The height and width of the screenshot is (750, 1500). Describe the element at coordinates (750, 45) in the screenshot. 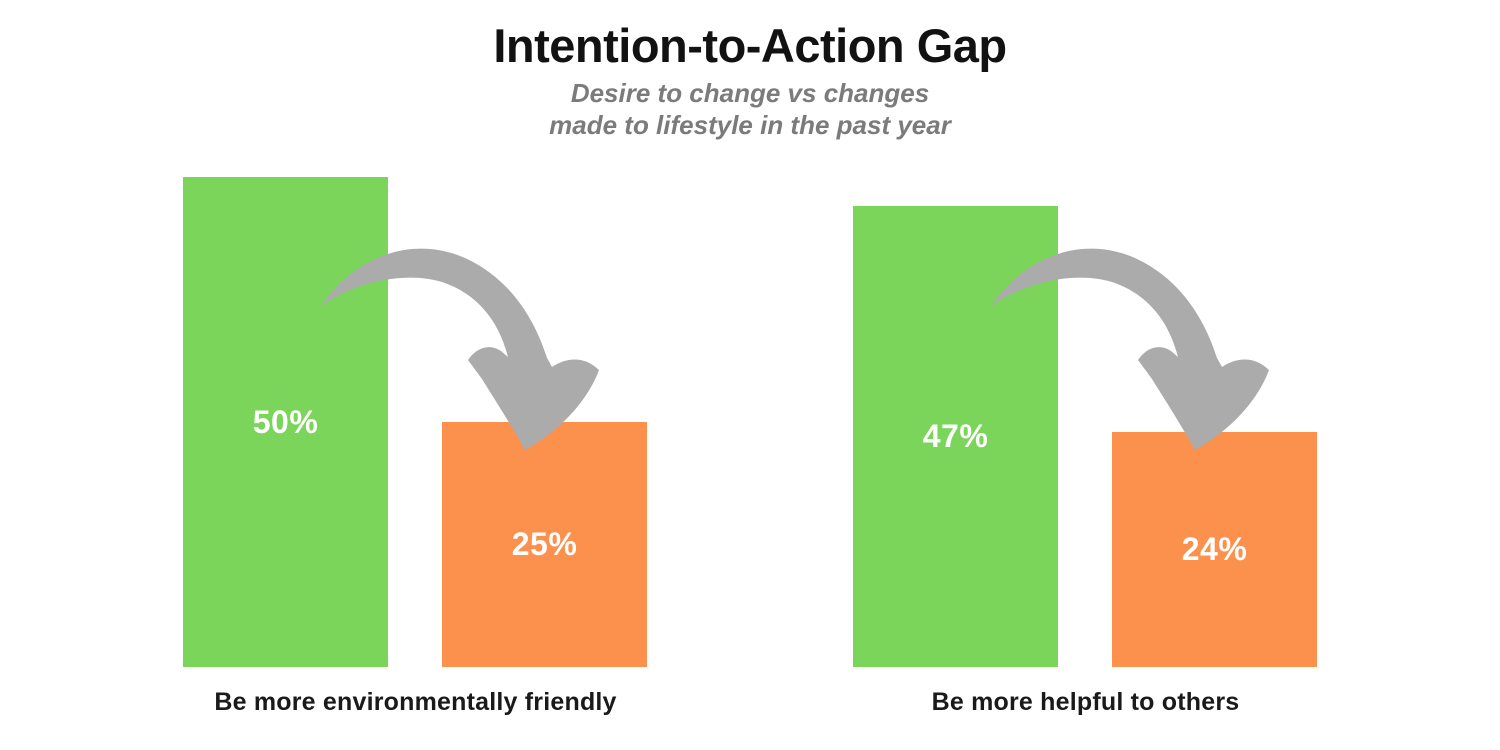

I see `chart-title: Intention-to-Action Gap` at that location.